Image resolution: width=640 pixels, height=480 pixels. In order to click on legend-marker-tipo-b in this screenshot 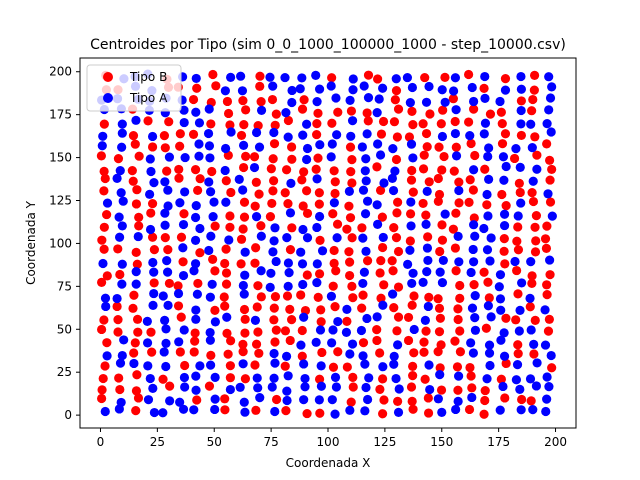, I will do `click(108, 77)`.